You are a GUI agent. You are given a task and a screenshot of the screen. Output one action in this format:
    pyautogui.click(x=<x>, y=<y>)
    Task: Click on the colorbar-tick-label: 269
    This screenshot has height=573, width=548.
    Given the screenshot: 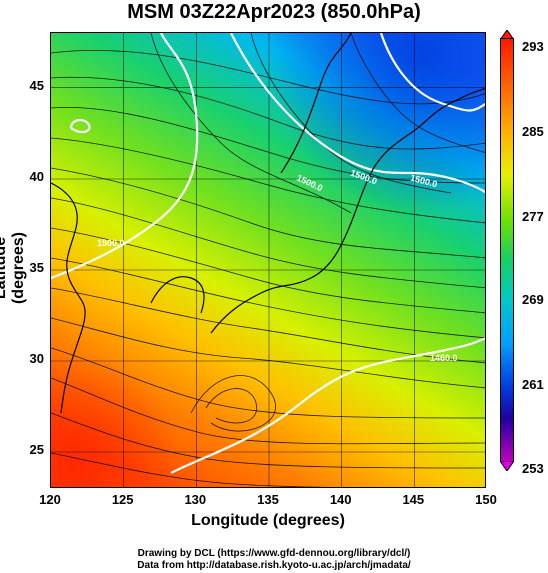 What is the action you would take?
    pyautogui.click(x=533, y=299)
    